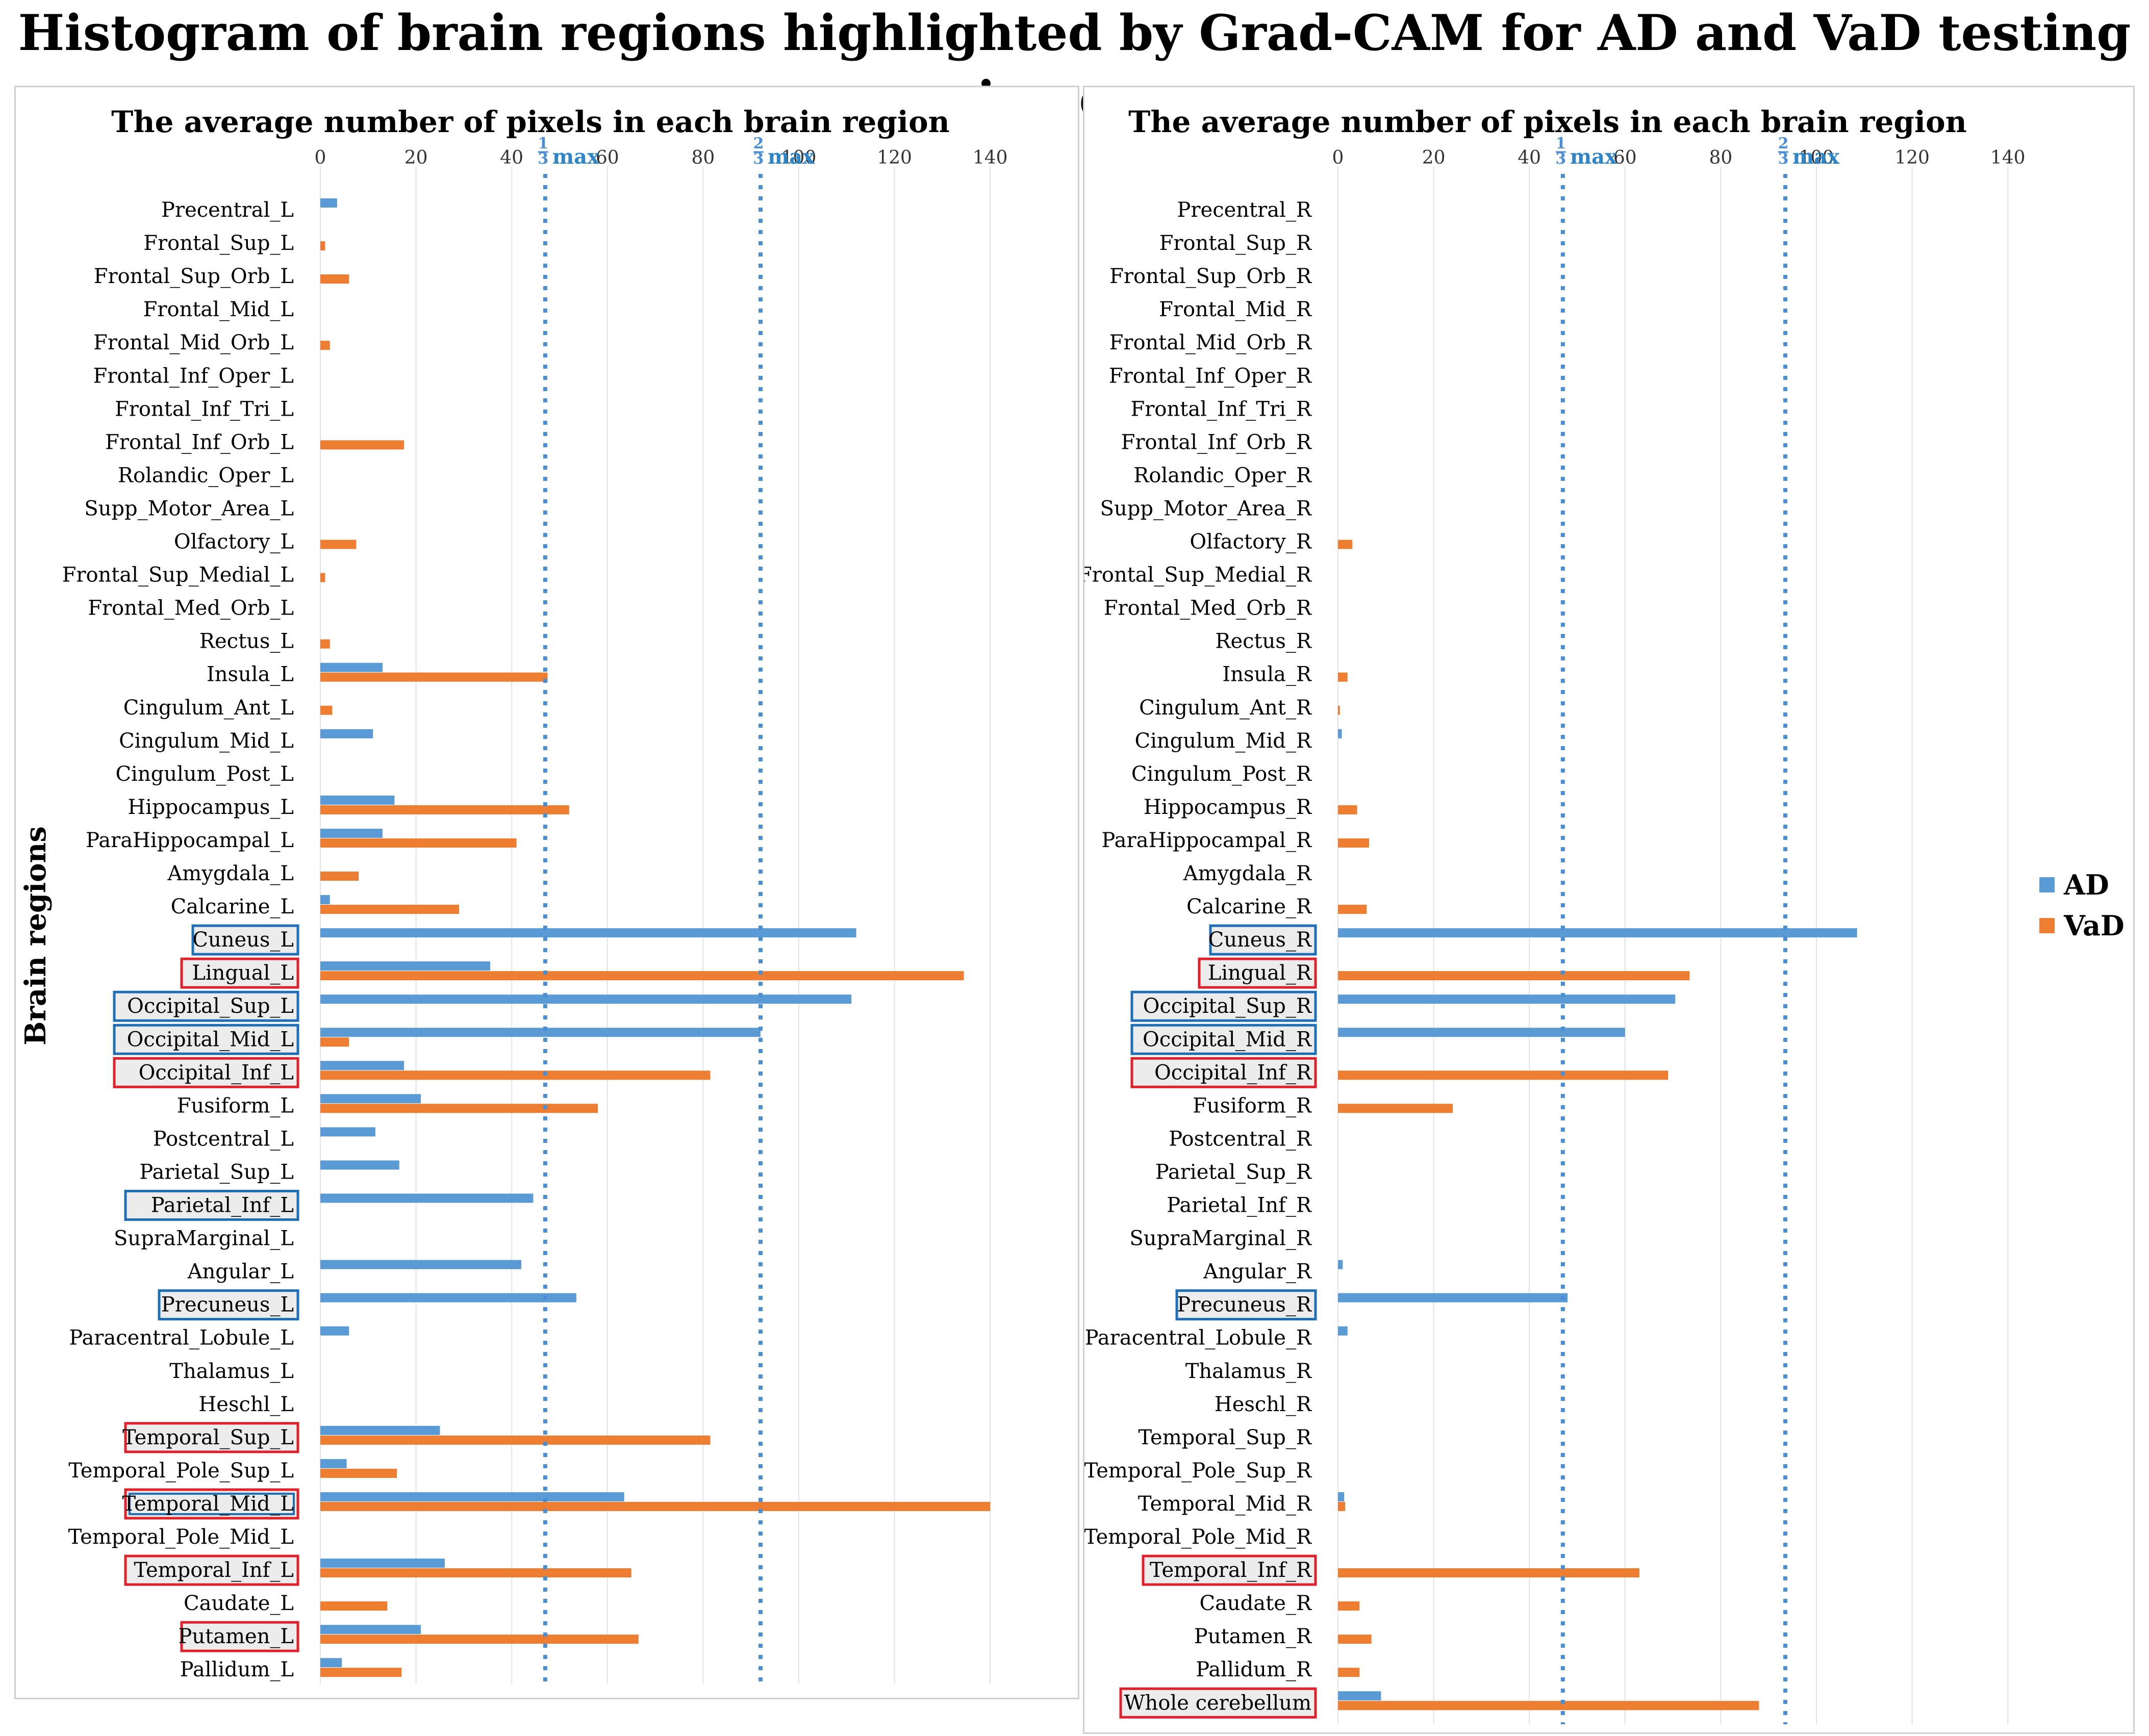 The height and width of the screenshot is (1736, 2149). What do you see at coordinates (1225, 1504) in the screenshot?
I see `right-category-label: Temporal_Mid_R` at bounding box center [1225, 1504].